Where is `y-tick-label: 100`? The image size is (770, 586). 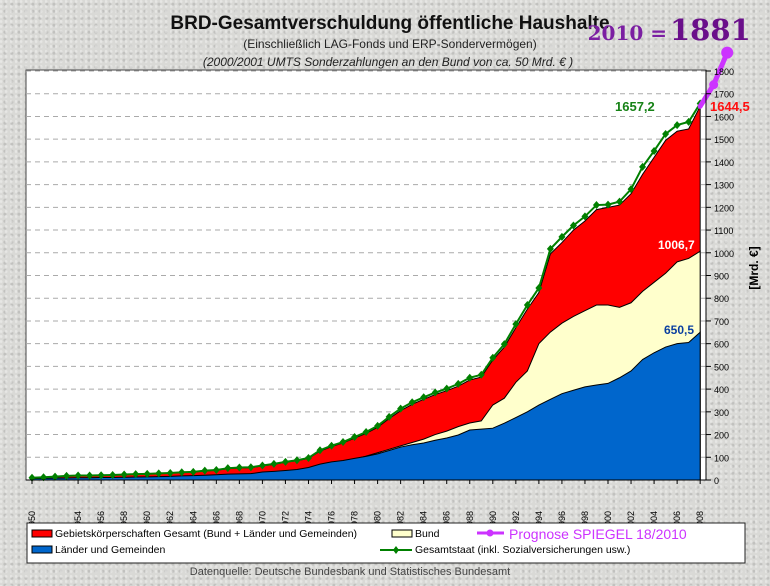
y-tick-label: 100 is located at coordinates (721, 458).